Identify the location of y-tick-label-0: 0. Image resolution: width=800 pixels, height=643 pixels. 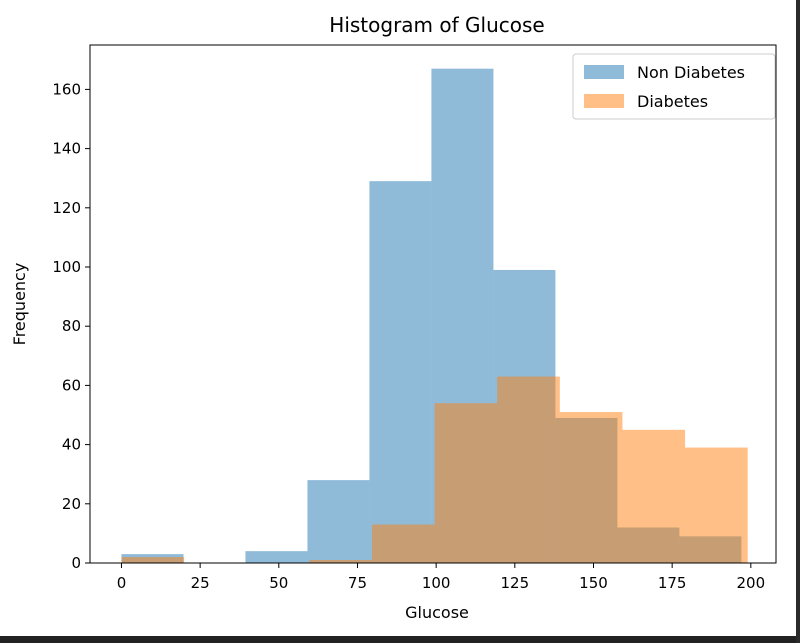
(76, 563).